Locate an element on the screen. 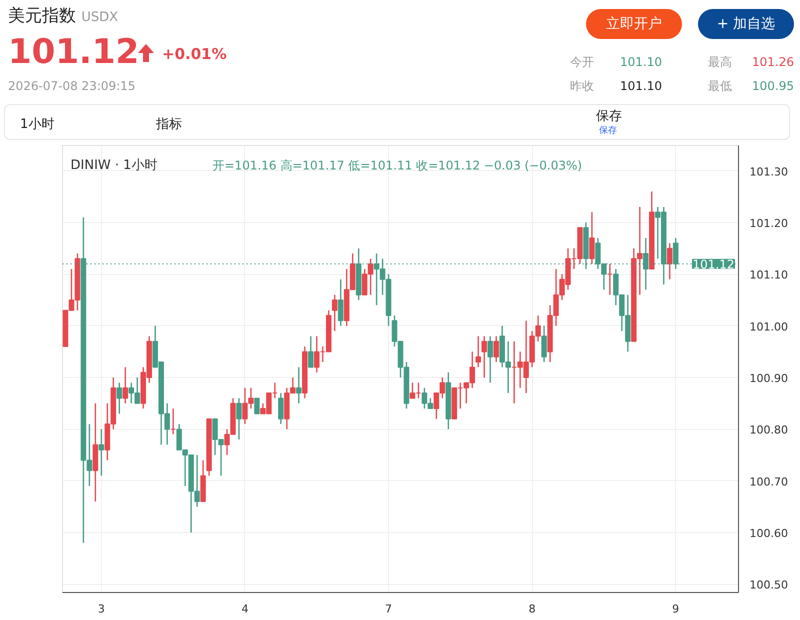 This screenshot has width=800, height=620. x-tick-label: 3 is located at coordinates (101, 609).